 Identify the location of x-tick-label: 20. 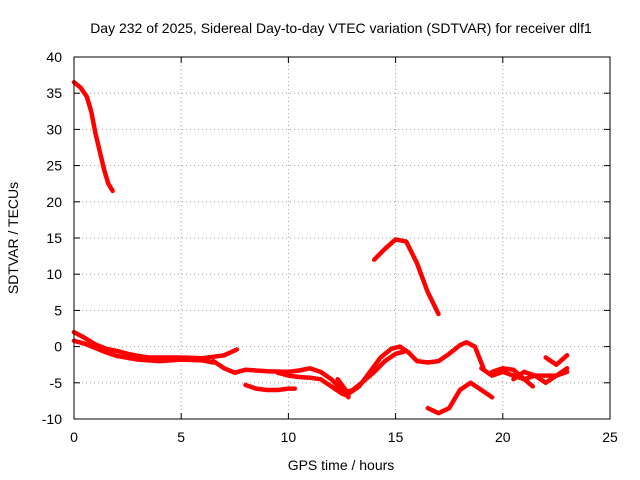
(503, 437).